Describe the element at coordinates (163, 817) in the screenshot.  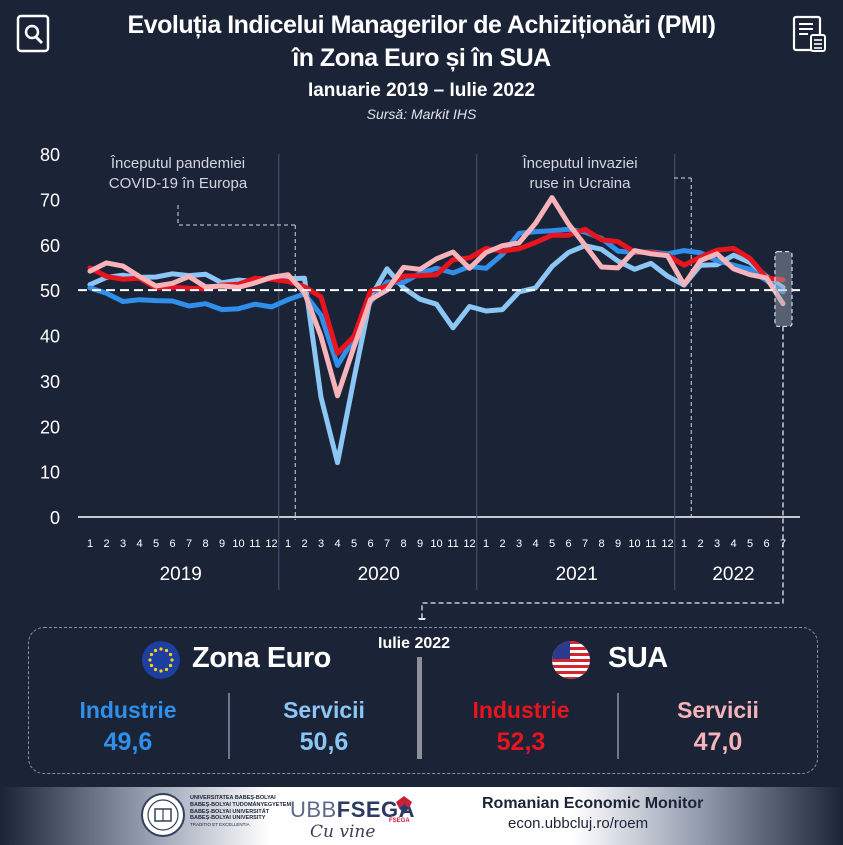
I see `university-seal-icon` at that location.